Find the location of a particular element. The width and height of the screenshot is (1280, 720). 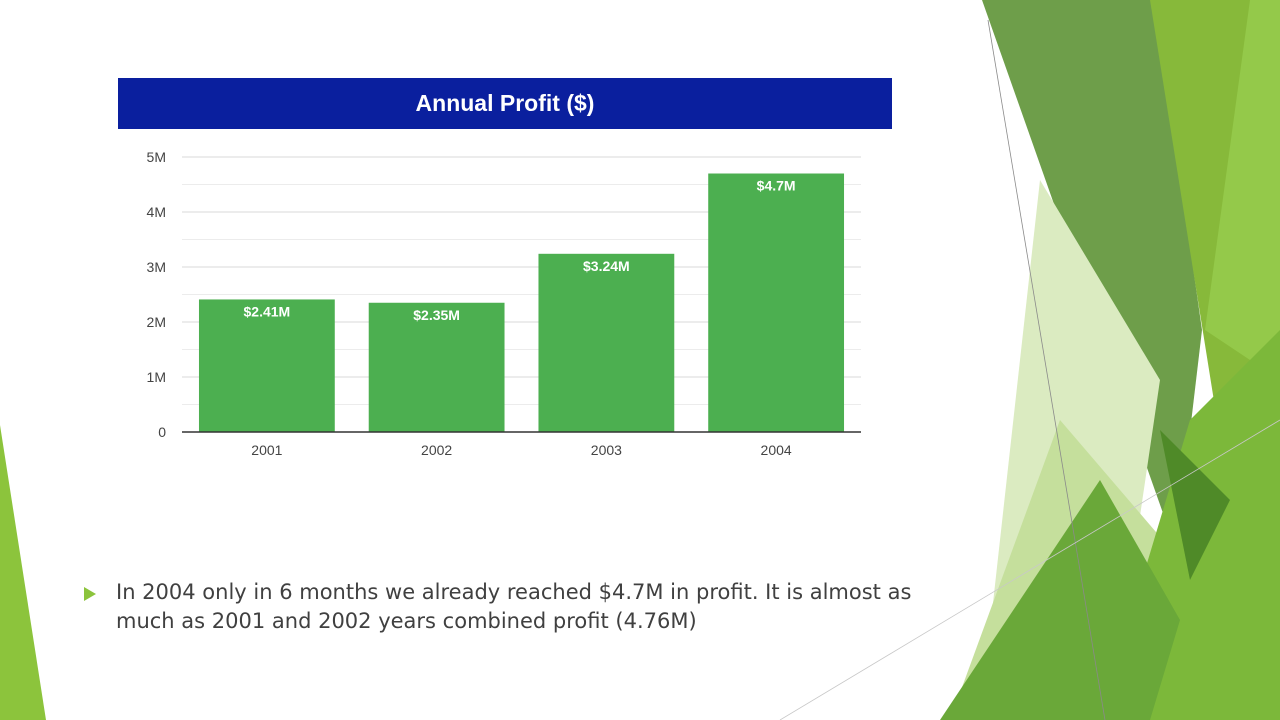

y-tick-label: 2M is located at coordinates (156, 322).